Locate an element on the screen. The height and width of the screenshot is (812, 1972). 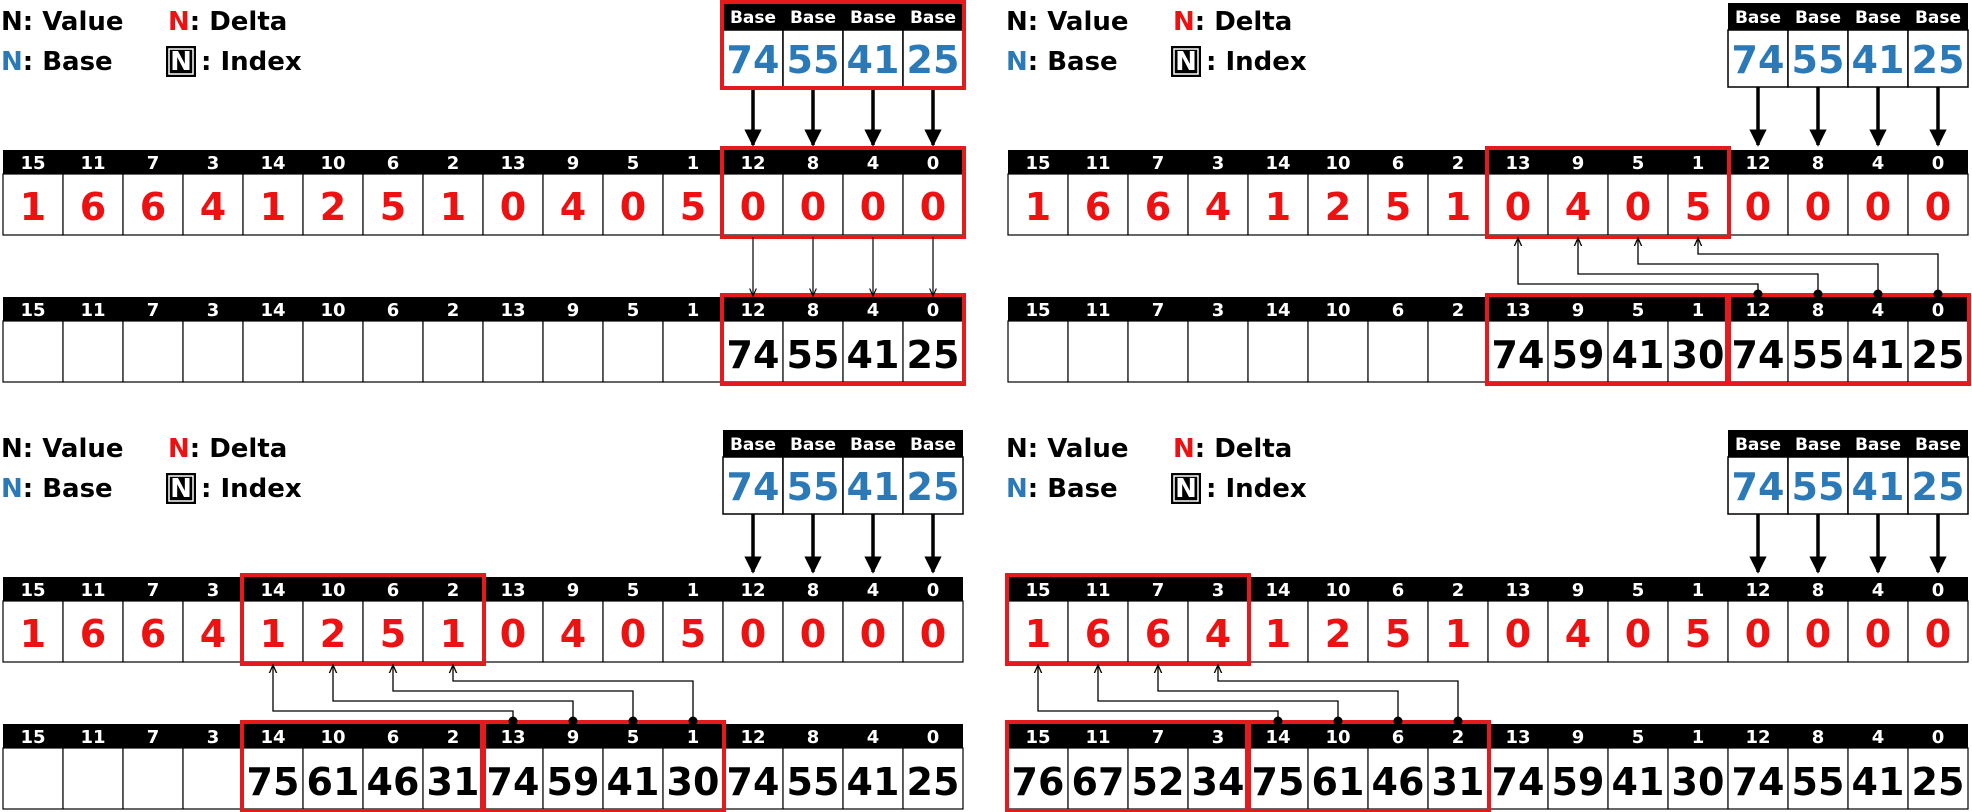
result-index-label: 13 is located at coordinates (1517, 310).